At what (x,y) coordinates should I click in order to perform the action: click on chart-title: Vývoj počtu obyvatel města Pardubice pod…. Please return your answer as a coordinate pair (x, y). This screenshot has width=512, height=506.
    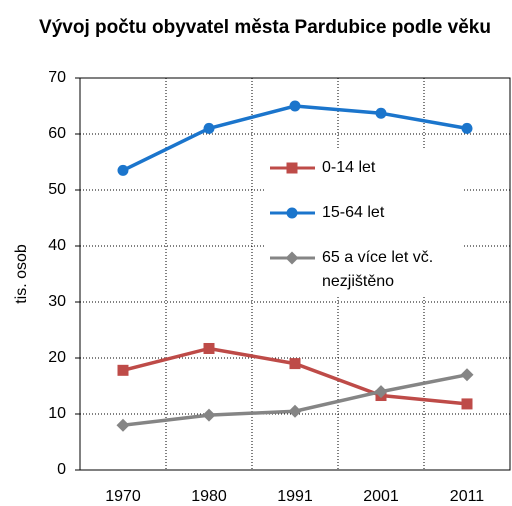
    Looking at the image, I should click on (265, 27).